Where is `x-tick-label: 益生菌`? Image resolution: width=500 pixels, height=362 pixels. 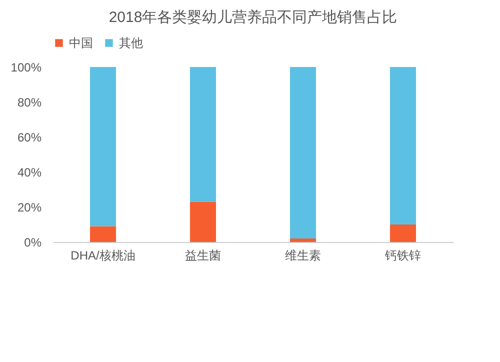
x-tick-label: 益生菌 is located at coordinates (203, 255).